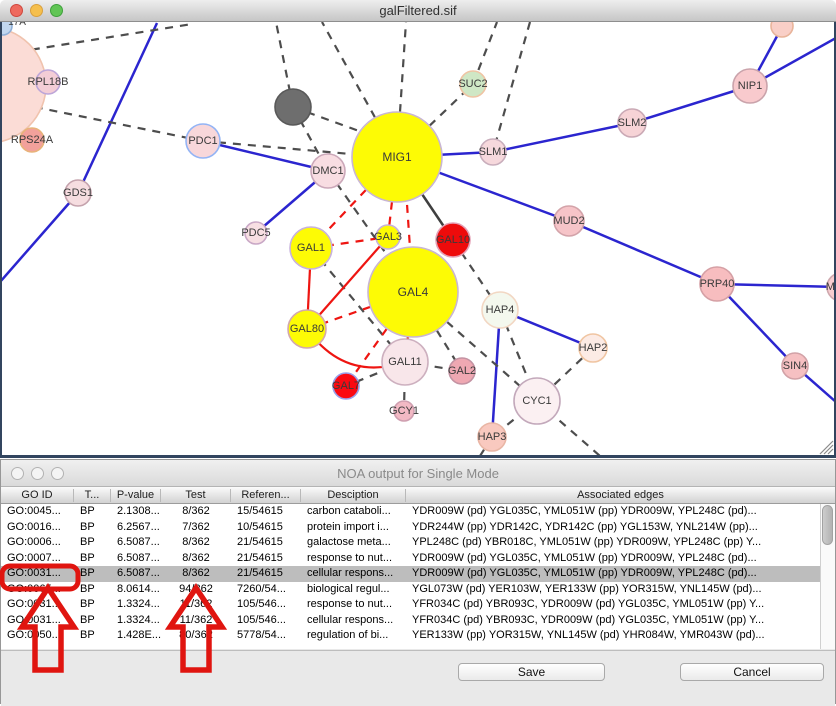  What do you see at coordinates (462, 371) in the screenshot?
I see `node-GAL2` at bounding box center [462, 371].